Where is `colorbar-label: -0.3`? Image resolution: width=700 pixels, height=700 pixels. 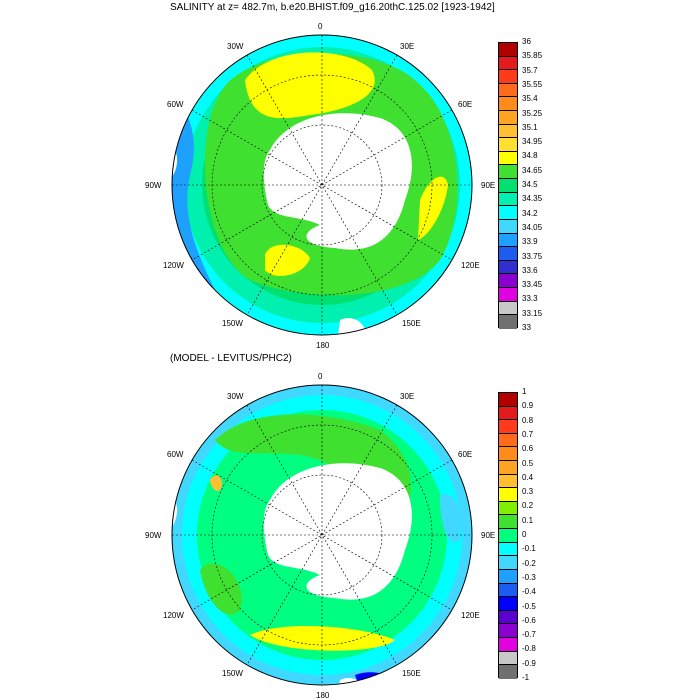 colorbar-label: -0.3 is located at coordinates (529, 577).